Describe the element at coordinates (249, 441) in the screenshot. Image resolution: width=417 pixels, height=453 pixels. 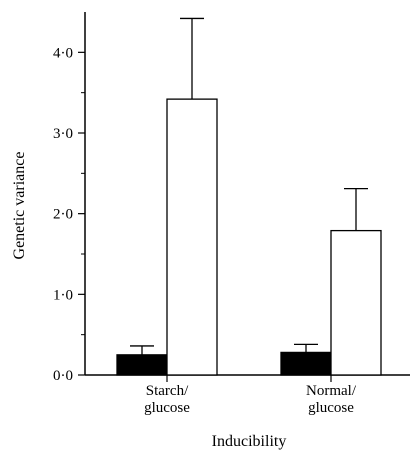
I see `x-axis-title: Inducibility` at that location.